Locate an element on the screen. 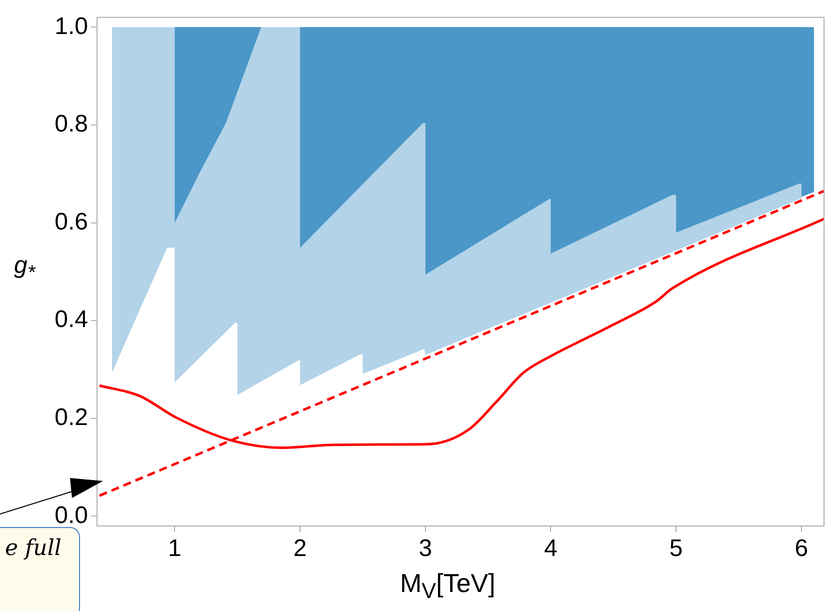  note-box: e full is located at coordinates (40, 569).